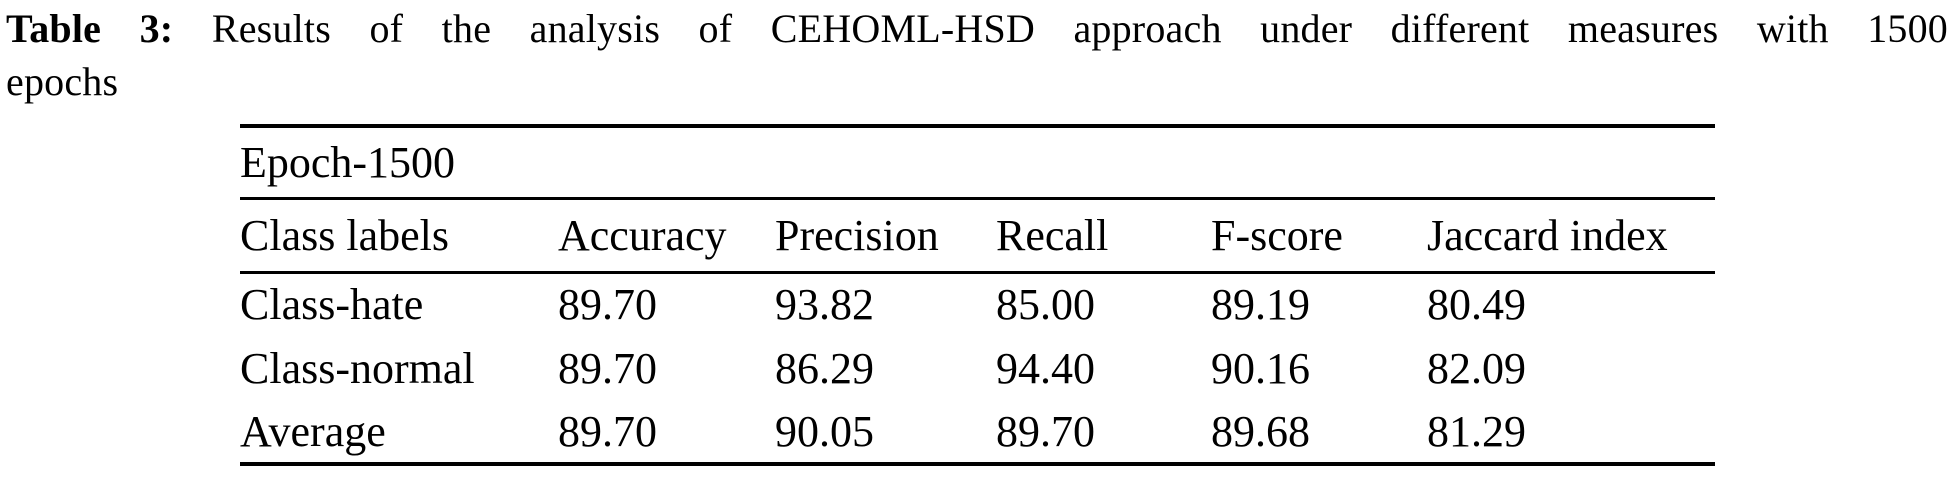 The width and height of the screenshot is (1954, 487). What do you see at coordinates (1476, 368) in the screenshot?
I see `cell-jaccard-index: 82.09` at bounding box center [1476, 368].